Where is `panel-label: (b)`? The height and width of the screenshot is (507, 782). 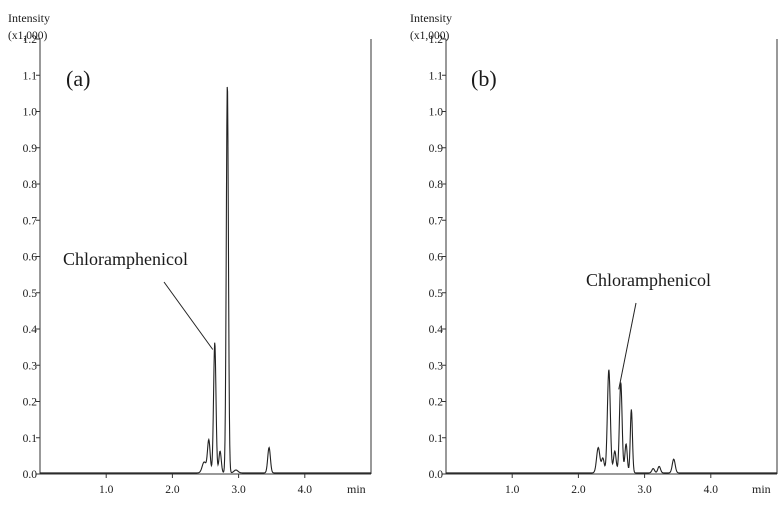 panel-label: (b) is located at coordinates (484, 78).